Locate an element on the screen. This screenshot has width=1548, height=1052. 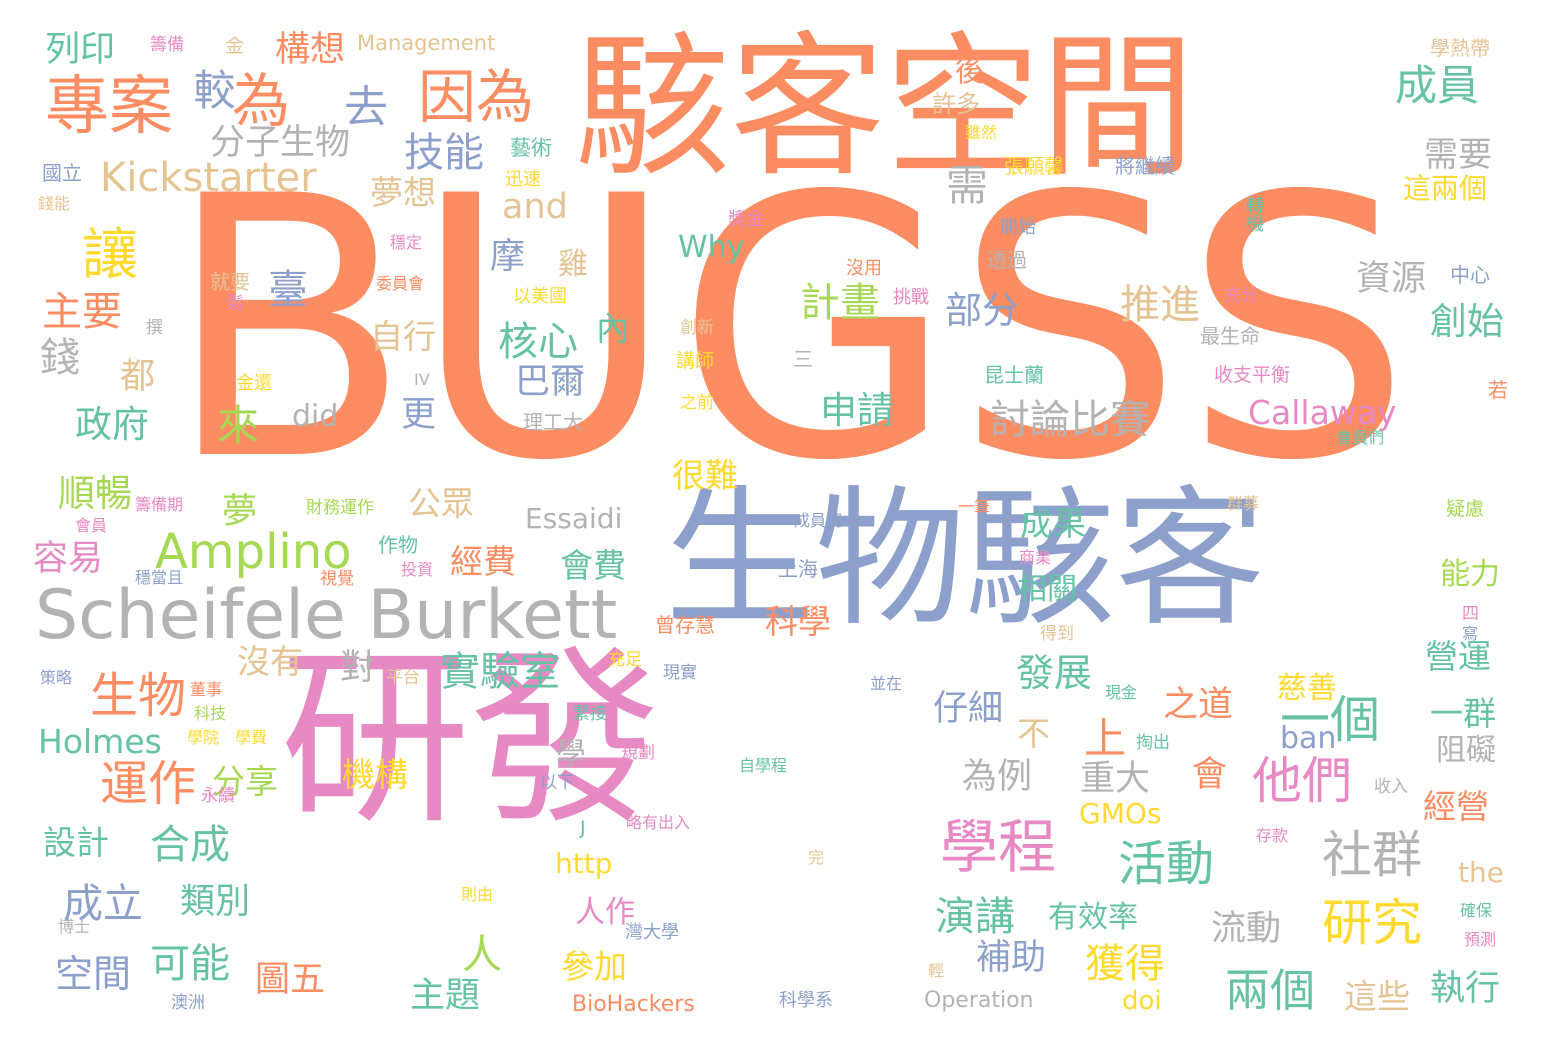
cloud-word: 構想 is located at coordinates (310, 50).